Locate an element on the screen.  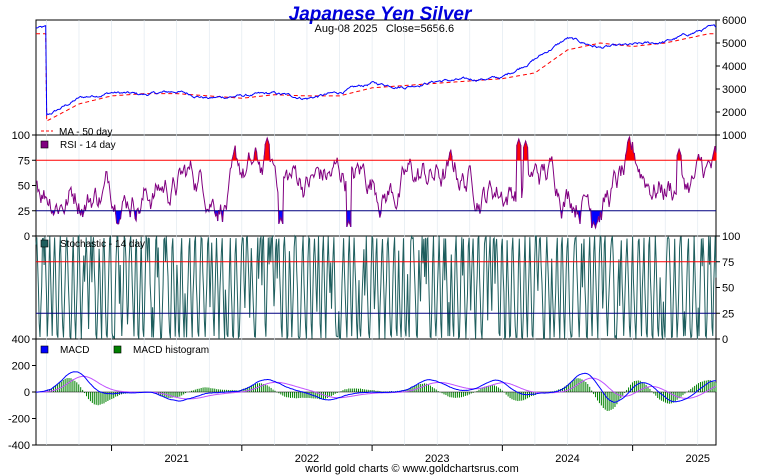
macd-histogram-legend-swatch is located at coordinates (117, 349).